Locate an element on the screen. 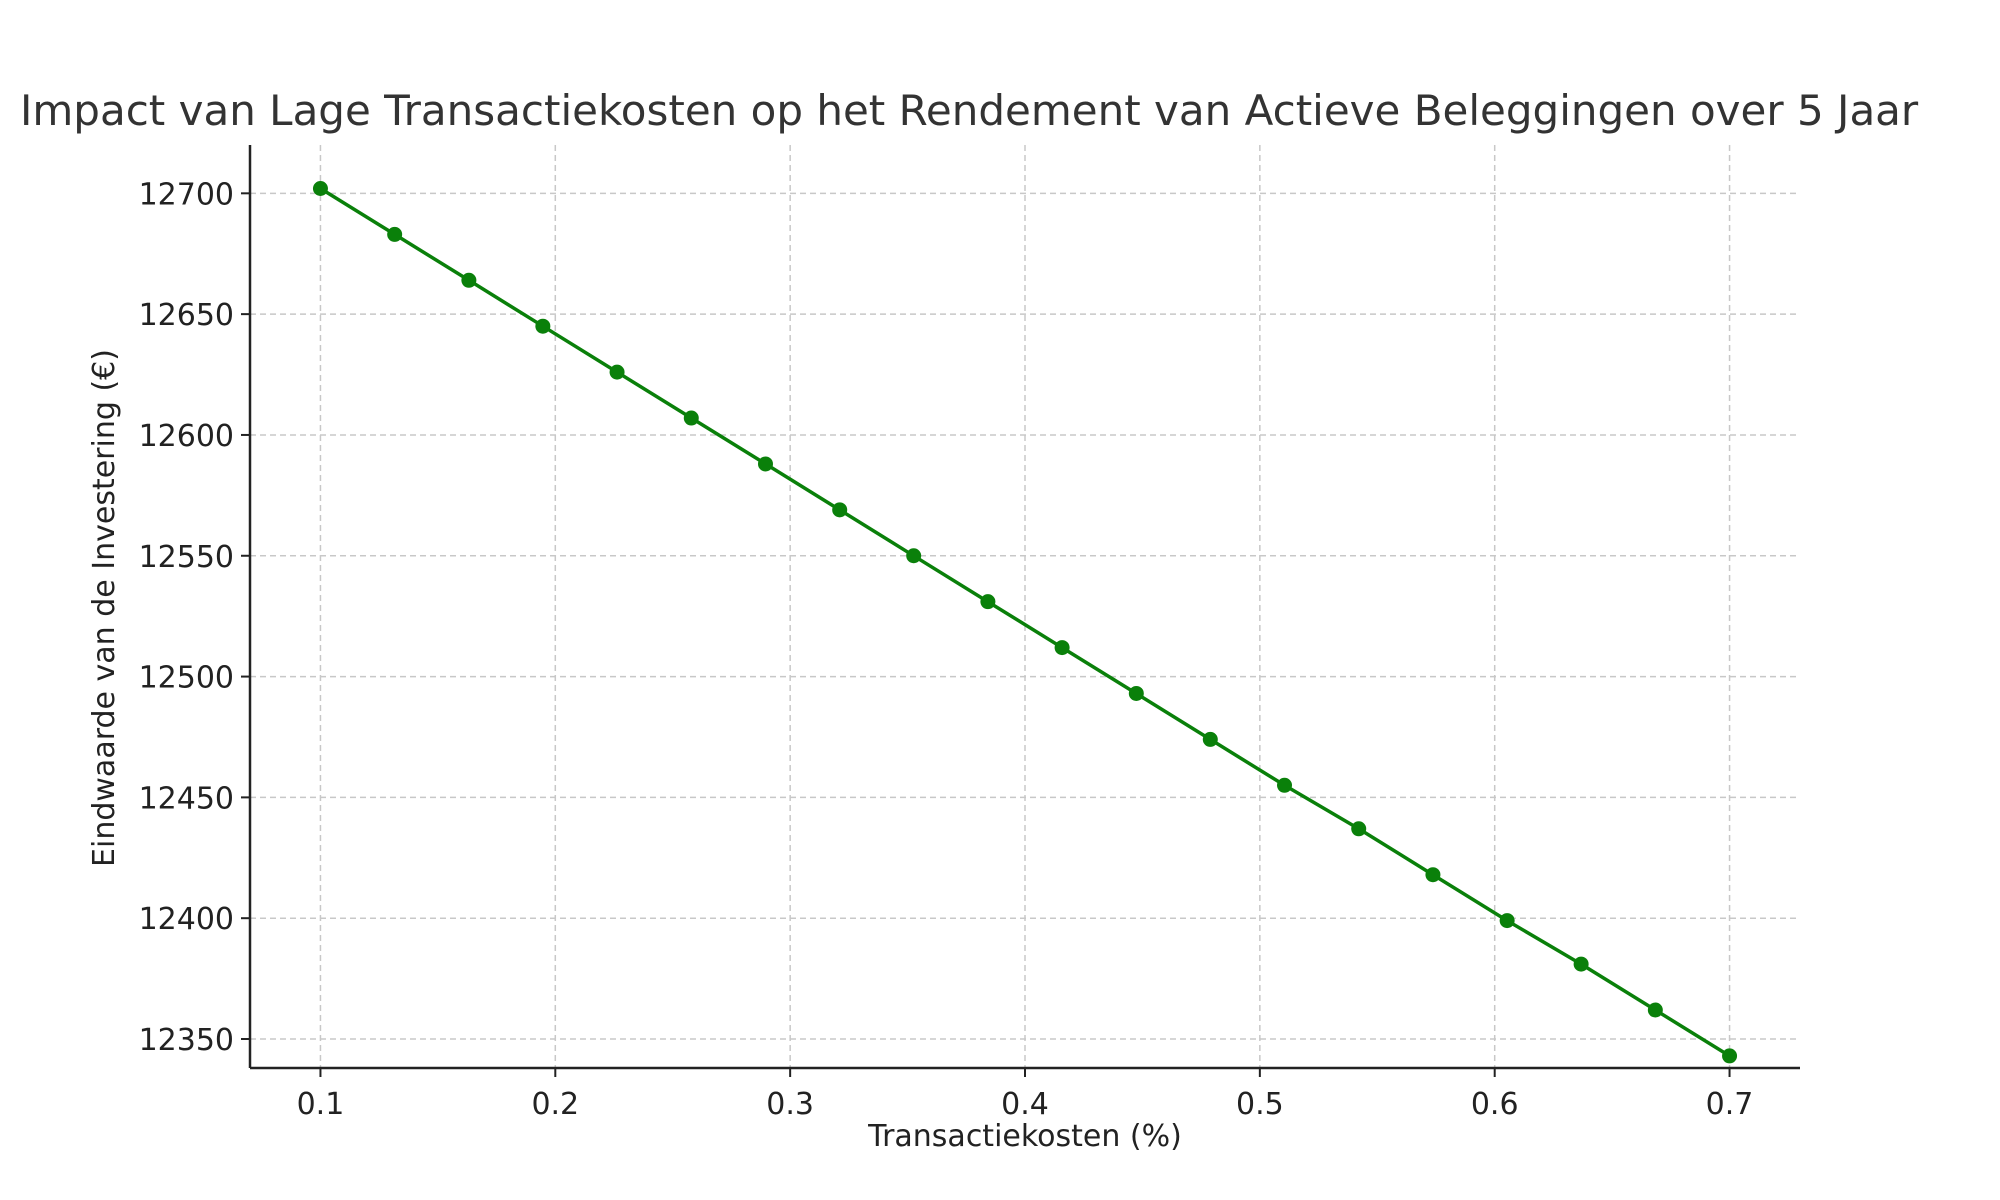 The image size is (2000, 1200). y-tick-label: 12350 is located at coordinates (186, 1040).